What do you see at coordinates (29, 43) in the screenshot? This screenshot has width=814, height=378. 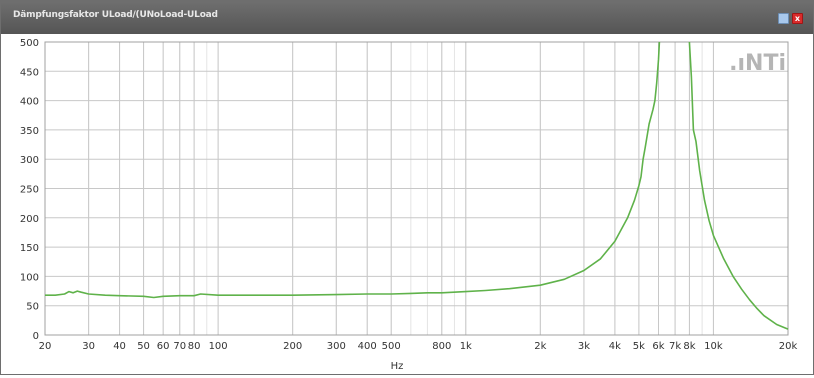 I see `y-tick-label: 500` at bounding box center [29, 43].